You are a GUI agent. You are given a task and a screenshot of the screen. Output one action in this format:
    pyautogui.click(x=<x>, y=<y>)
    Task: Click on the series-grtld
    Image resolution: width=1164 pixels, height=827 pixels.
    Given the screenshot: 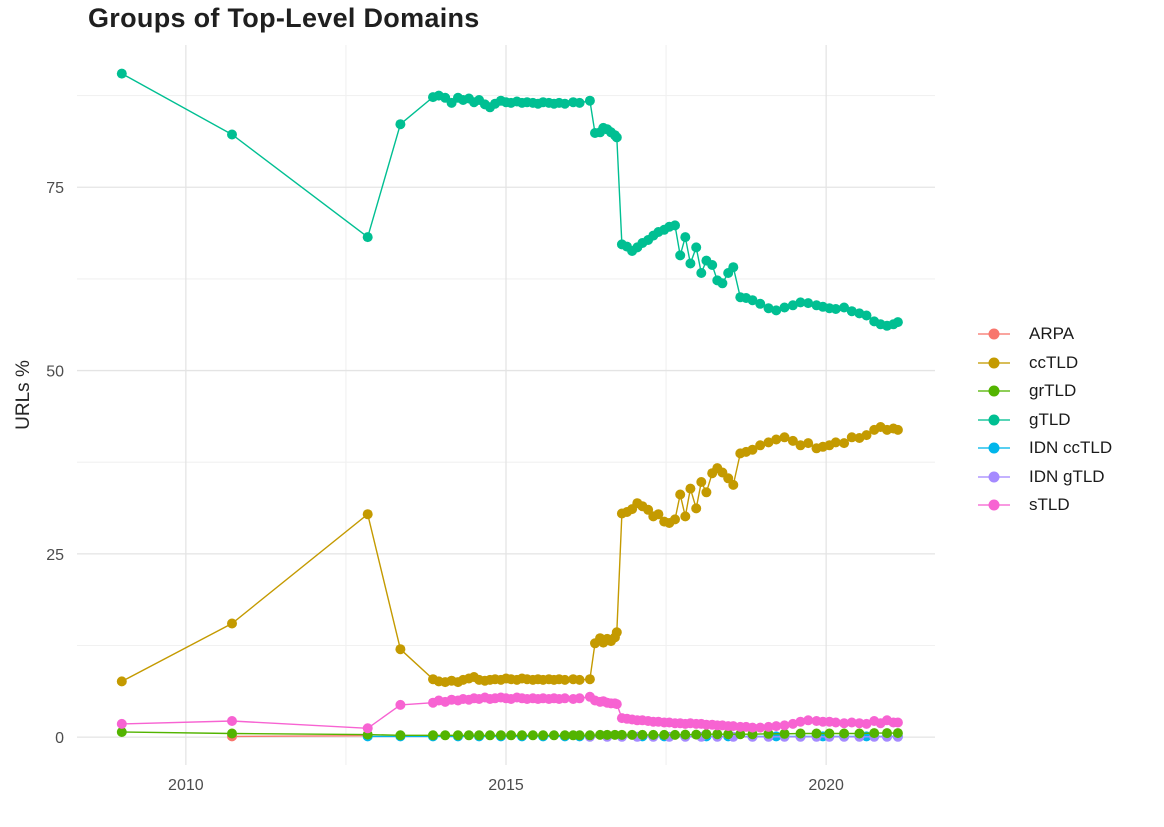 What is the action you would take?
    pyautogui.click(x=509, y=734)
    